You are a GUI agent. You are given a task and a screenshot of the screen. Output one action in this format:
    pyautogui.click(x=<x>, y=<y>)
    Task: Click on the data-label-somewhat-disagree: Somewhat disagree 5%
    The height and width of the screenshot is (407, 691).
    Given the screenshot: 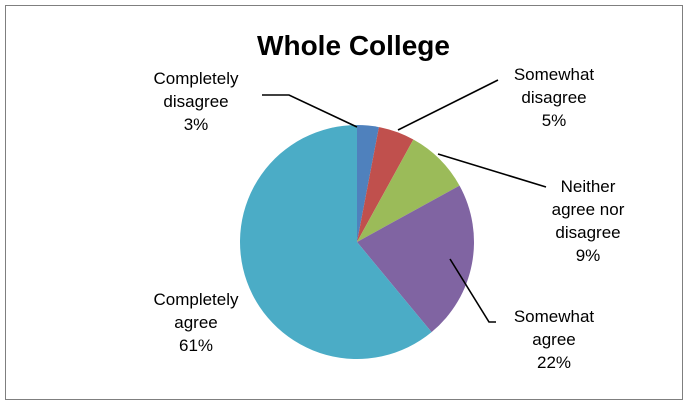 What is the action you would take?
    pyautogui.click(x=554, y=97)
    